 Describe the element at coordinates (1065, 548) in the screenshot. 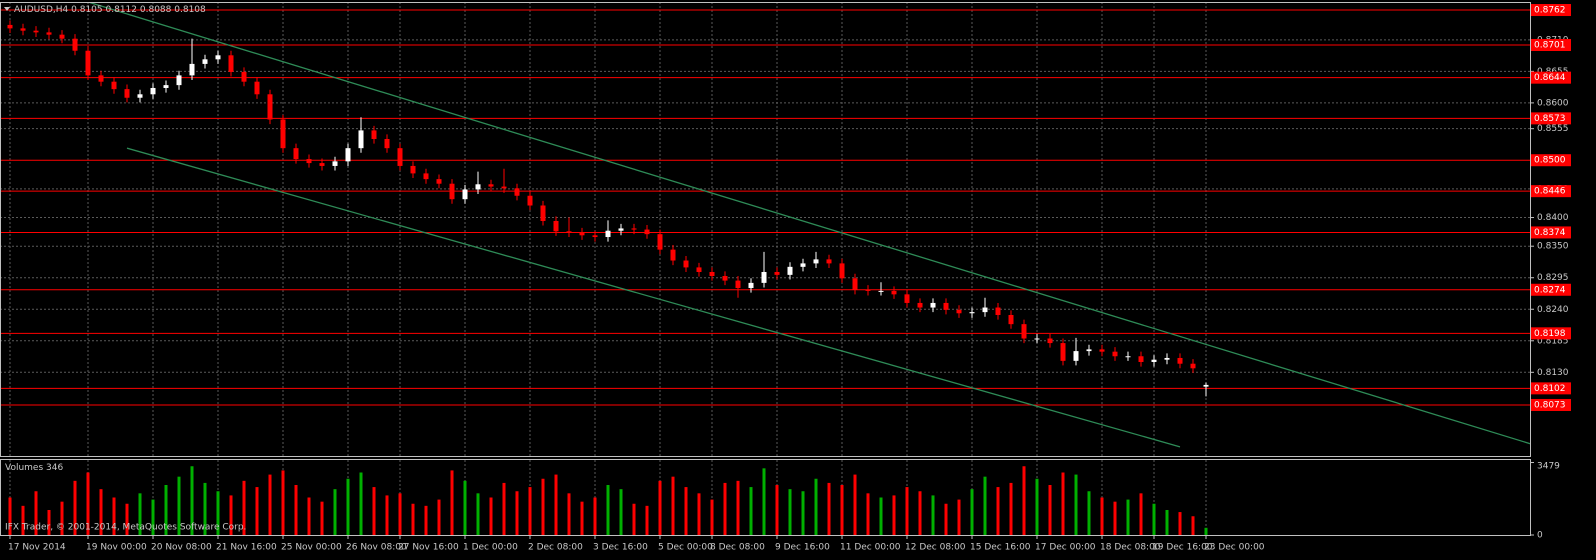

I see `x-tick-label: 17 Dec 00:00` at that location.